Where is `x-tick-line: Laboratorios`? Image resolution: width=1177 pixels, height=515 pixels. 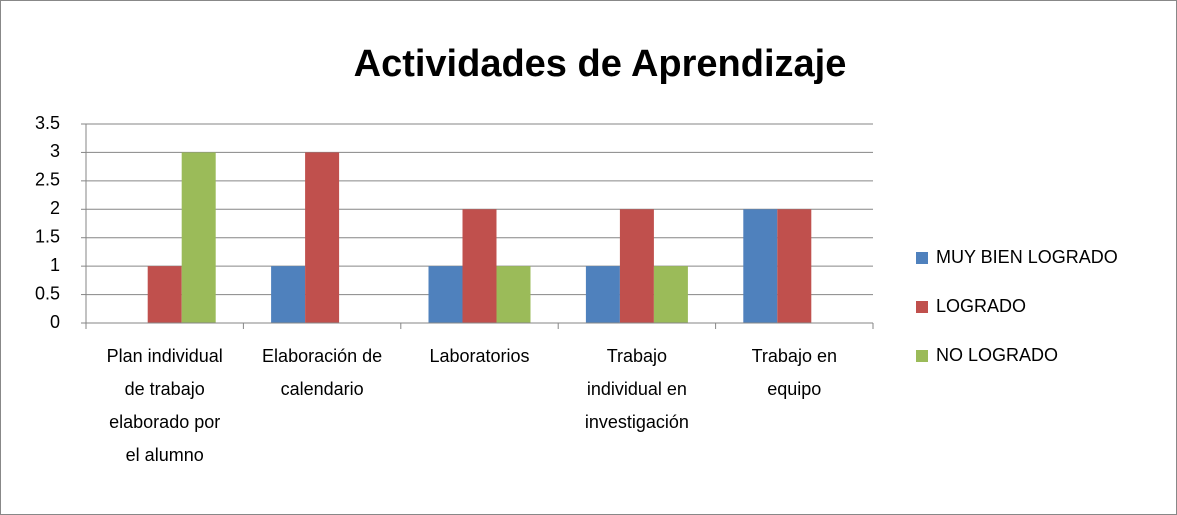
x-tick-line: Laboratorios is located at coordinates (479, 356).